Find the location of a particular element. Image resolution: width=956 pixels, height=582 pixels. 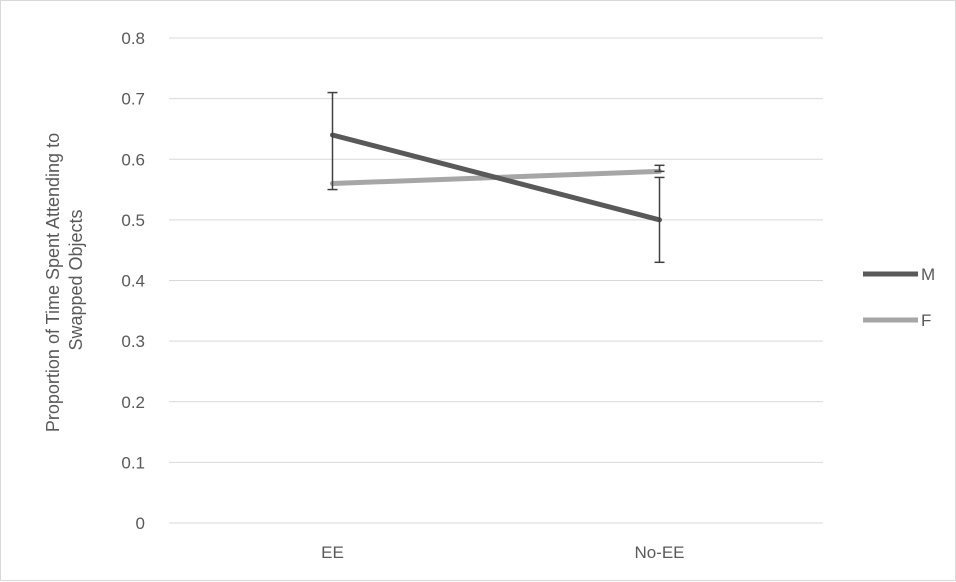

series-line-m is located at coordinates (496, 177).